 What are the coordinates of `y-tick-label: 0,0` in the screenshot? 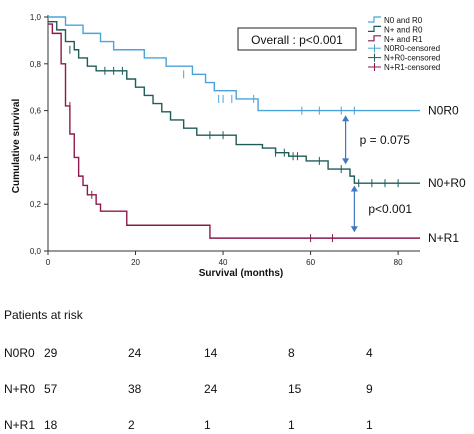 It's located at (36, 251).